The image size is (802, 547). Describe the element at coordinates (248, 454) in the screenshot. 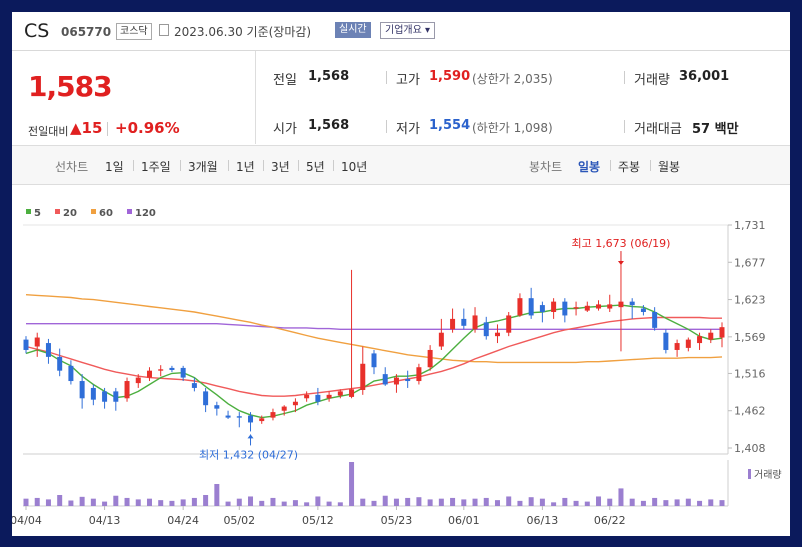

I see `low-annotation: 최저 1,432 (04/27)` at that location.